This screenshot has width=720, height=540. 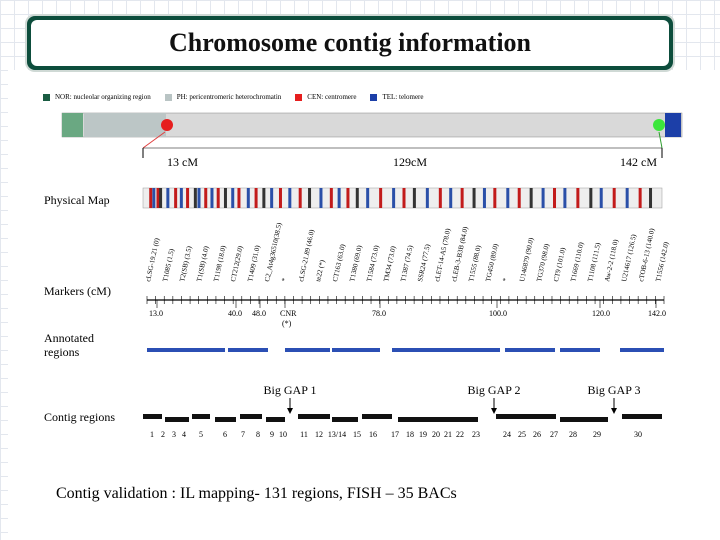 I want to click on legend-swatch-tel, so click(x=374, y=97).